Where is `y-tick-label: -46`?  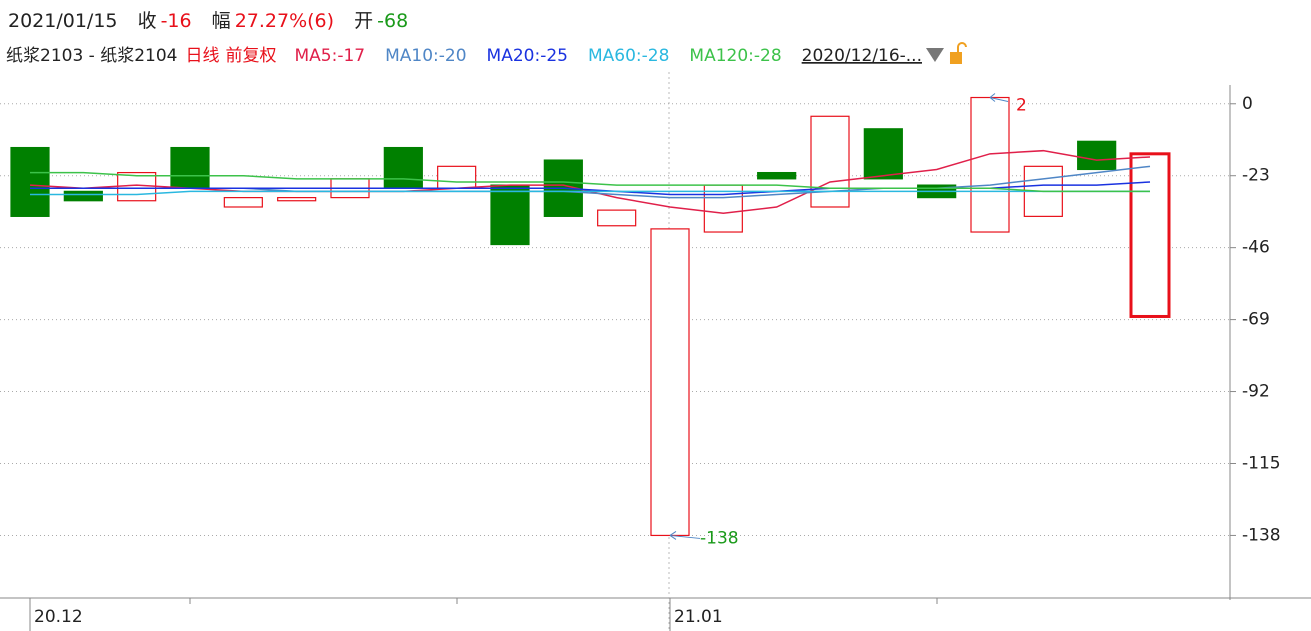 y-tick-label: -46 is located at coordinates (1256, 248).